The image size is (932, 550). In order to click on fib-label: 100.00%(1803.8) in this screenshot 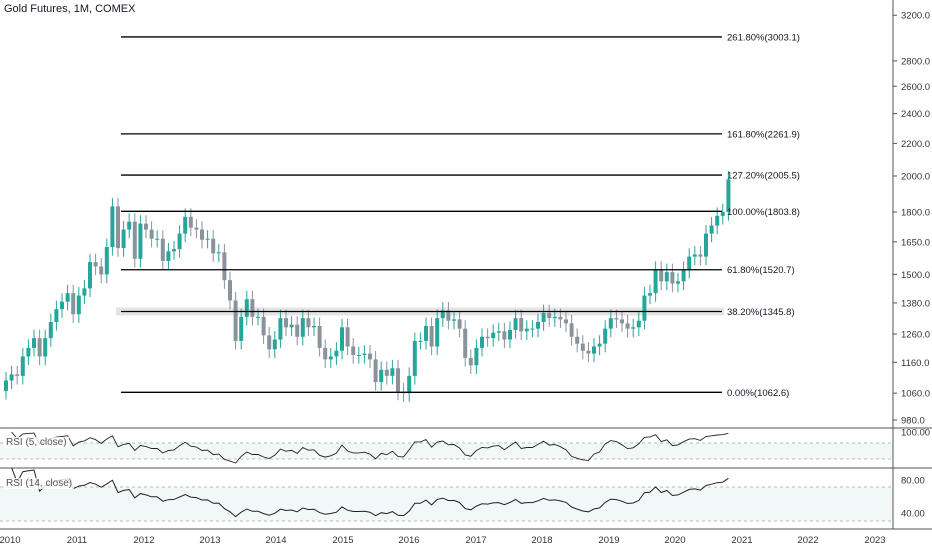, I will do `click(763, 212)`.